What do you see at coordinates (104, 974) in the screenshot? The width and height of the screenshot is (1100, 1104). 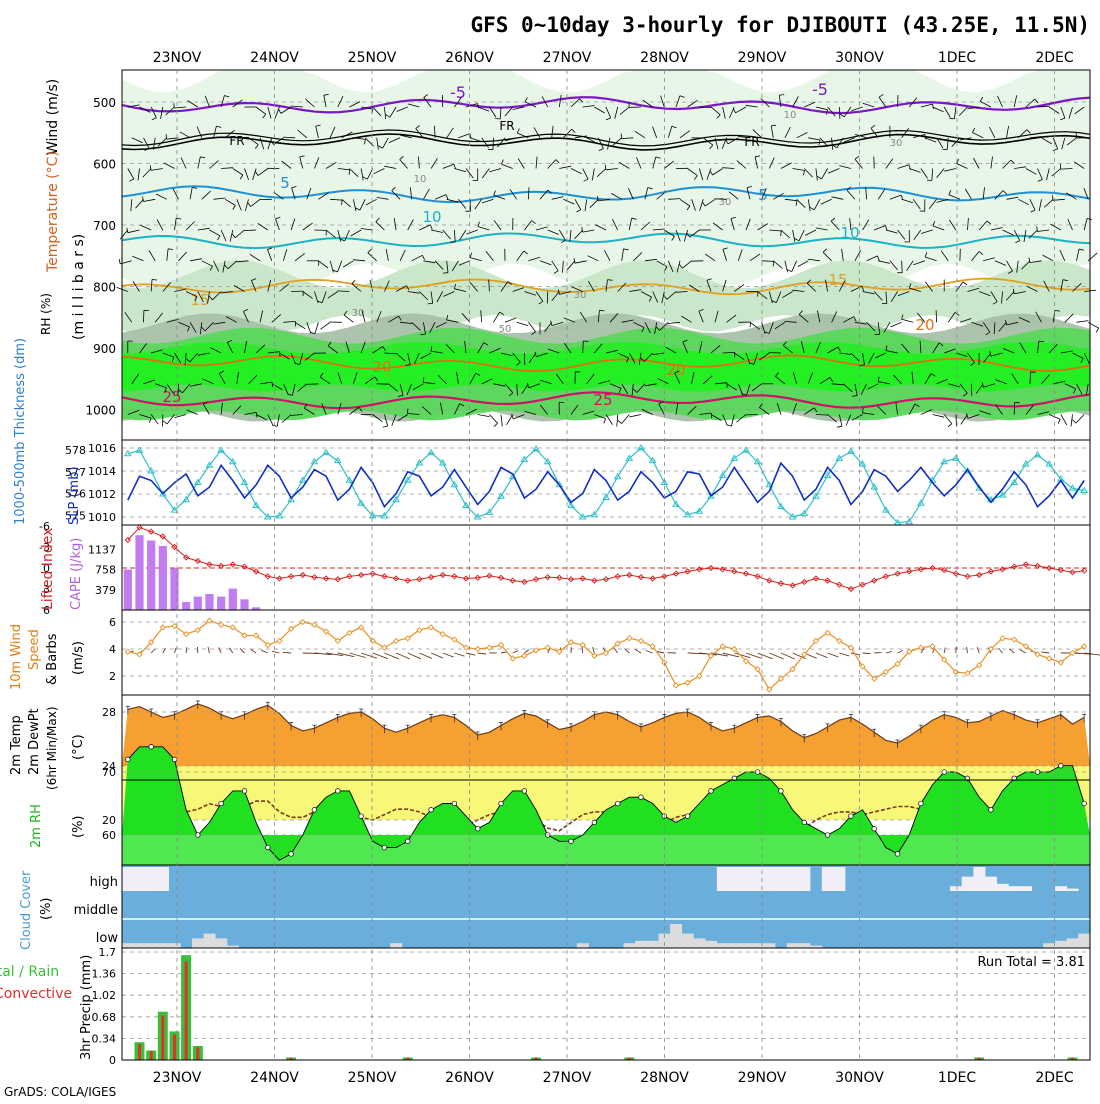 I see `precip-ytick: 1.36` at bounding box center [104, 974].